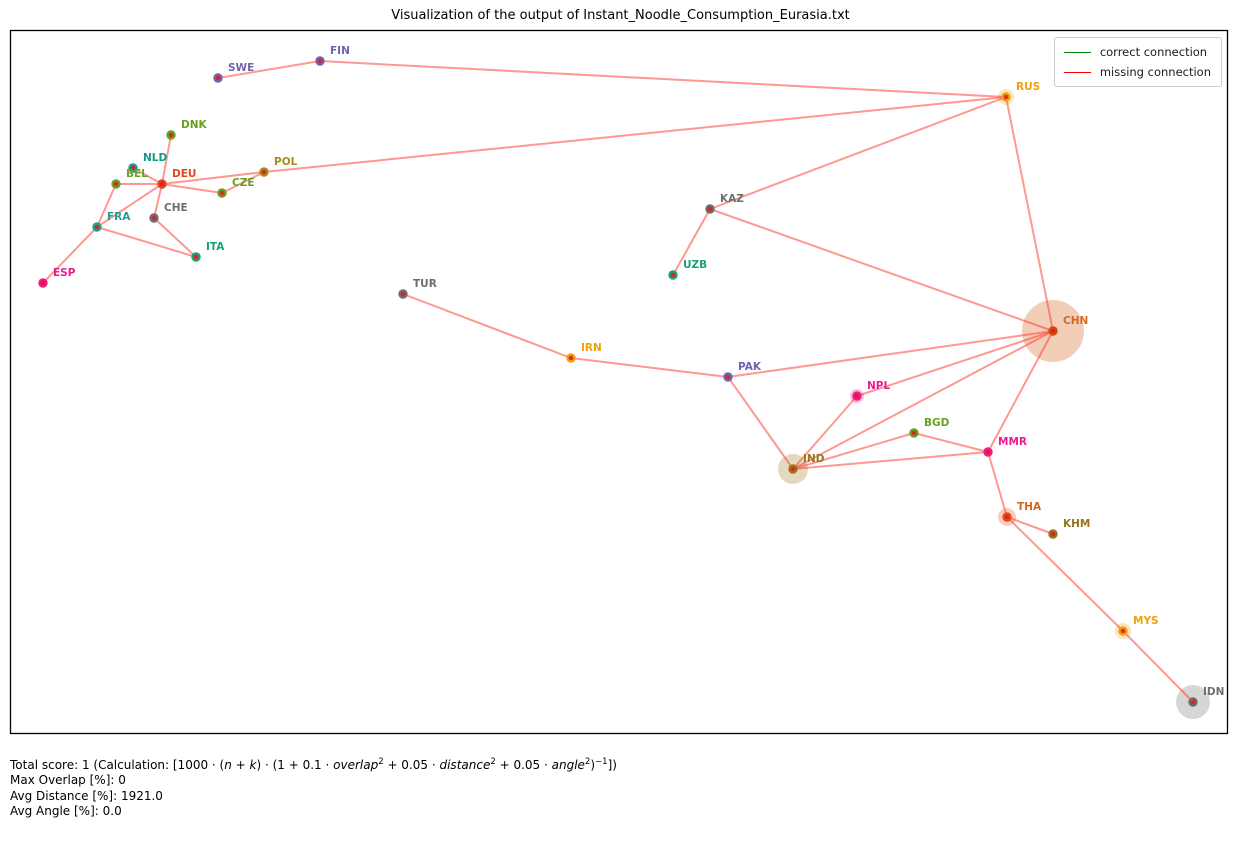  I want to click on node-label-POL: POL, so click(286, 162).